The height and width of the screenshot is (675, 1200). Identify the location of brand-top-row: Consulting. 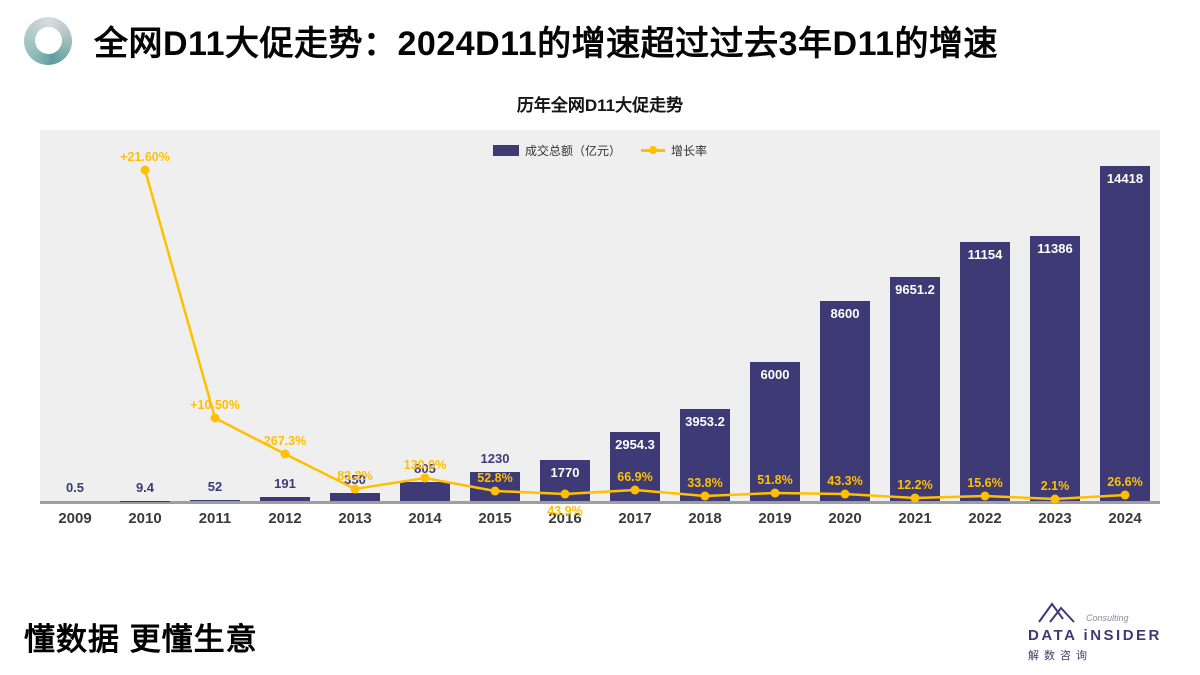
(1103, 613).